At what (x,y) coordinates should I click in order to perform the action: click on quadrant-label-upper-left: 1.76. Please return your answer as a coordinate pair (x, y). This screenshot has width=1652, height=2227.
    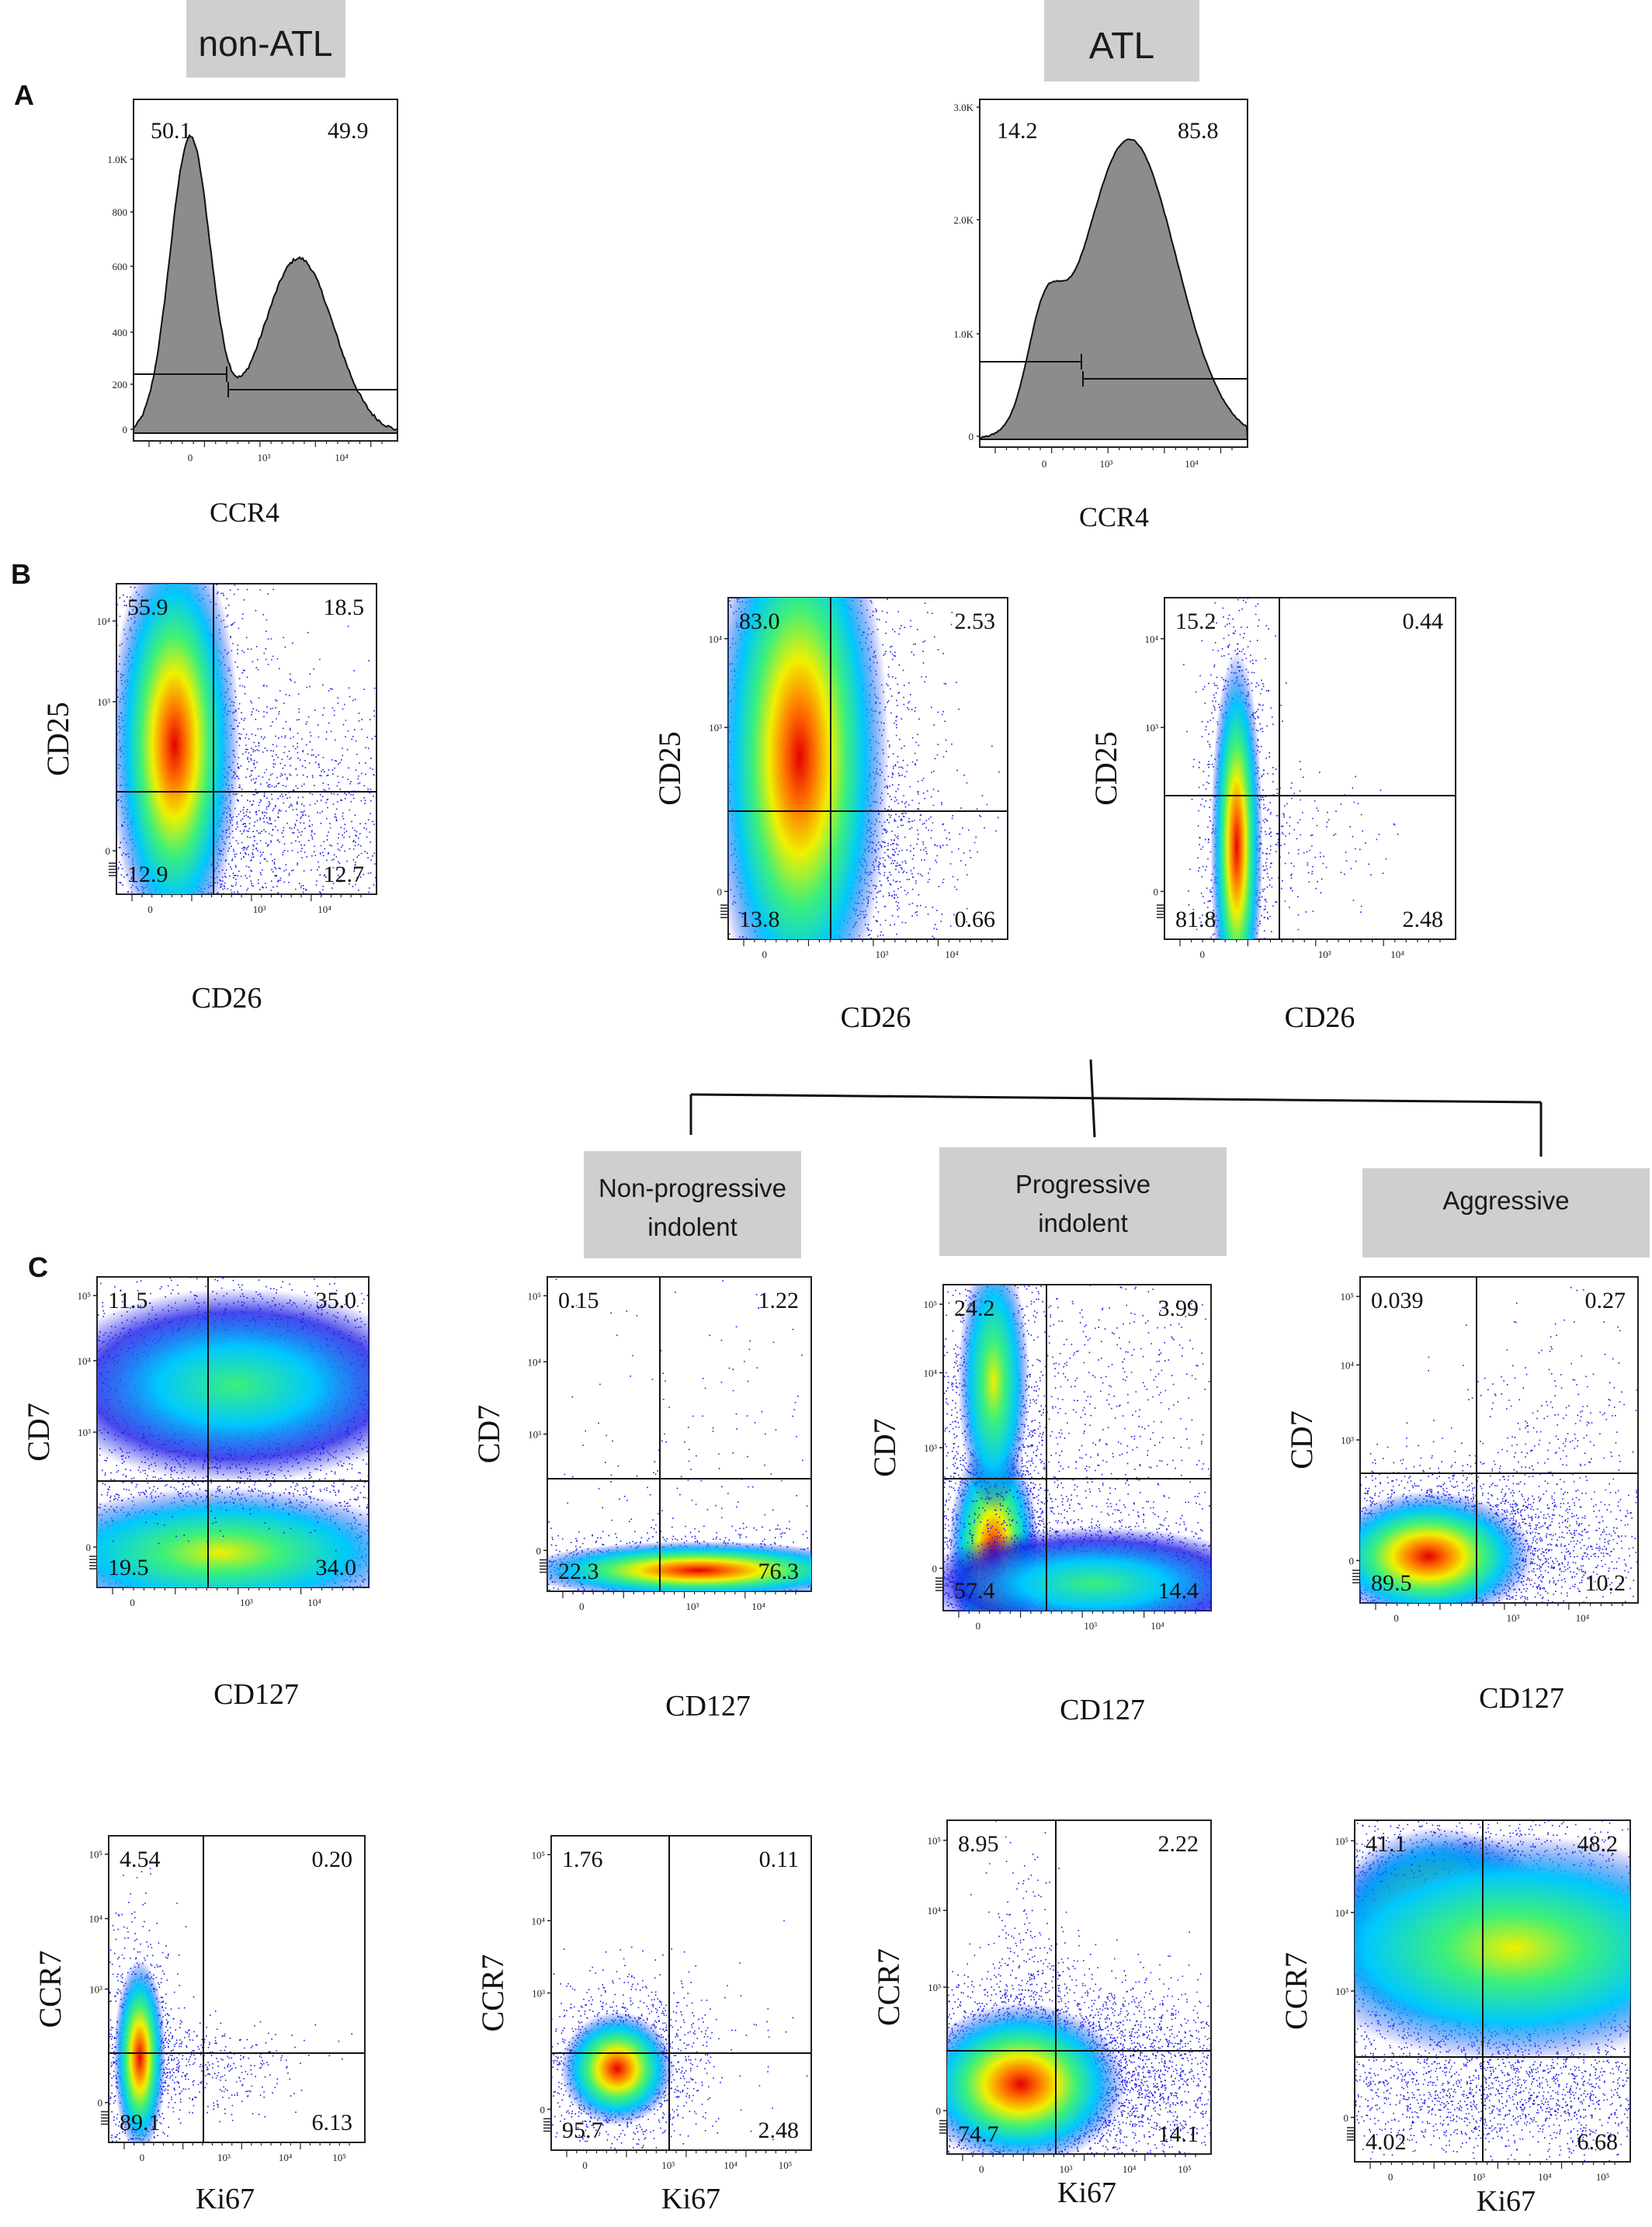
    Looking at the image, I should click on (582, 1860).